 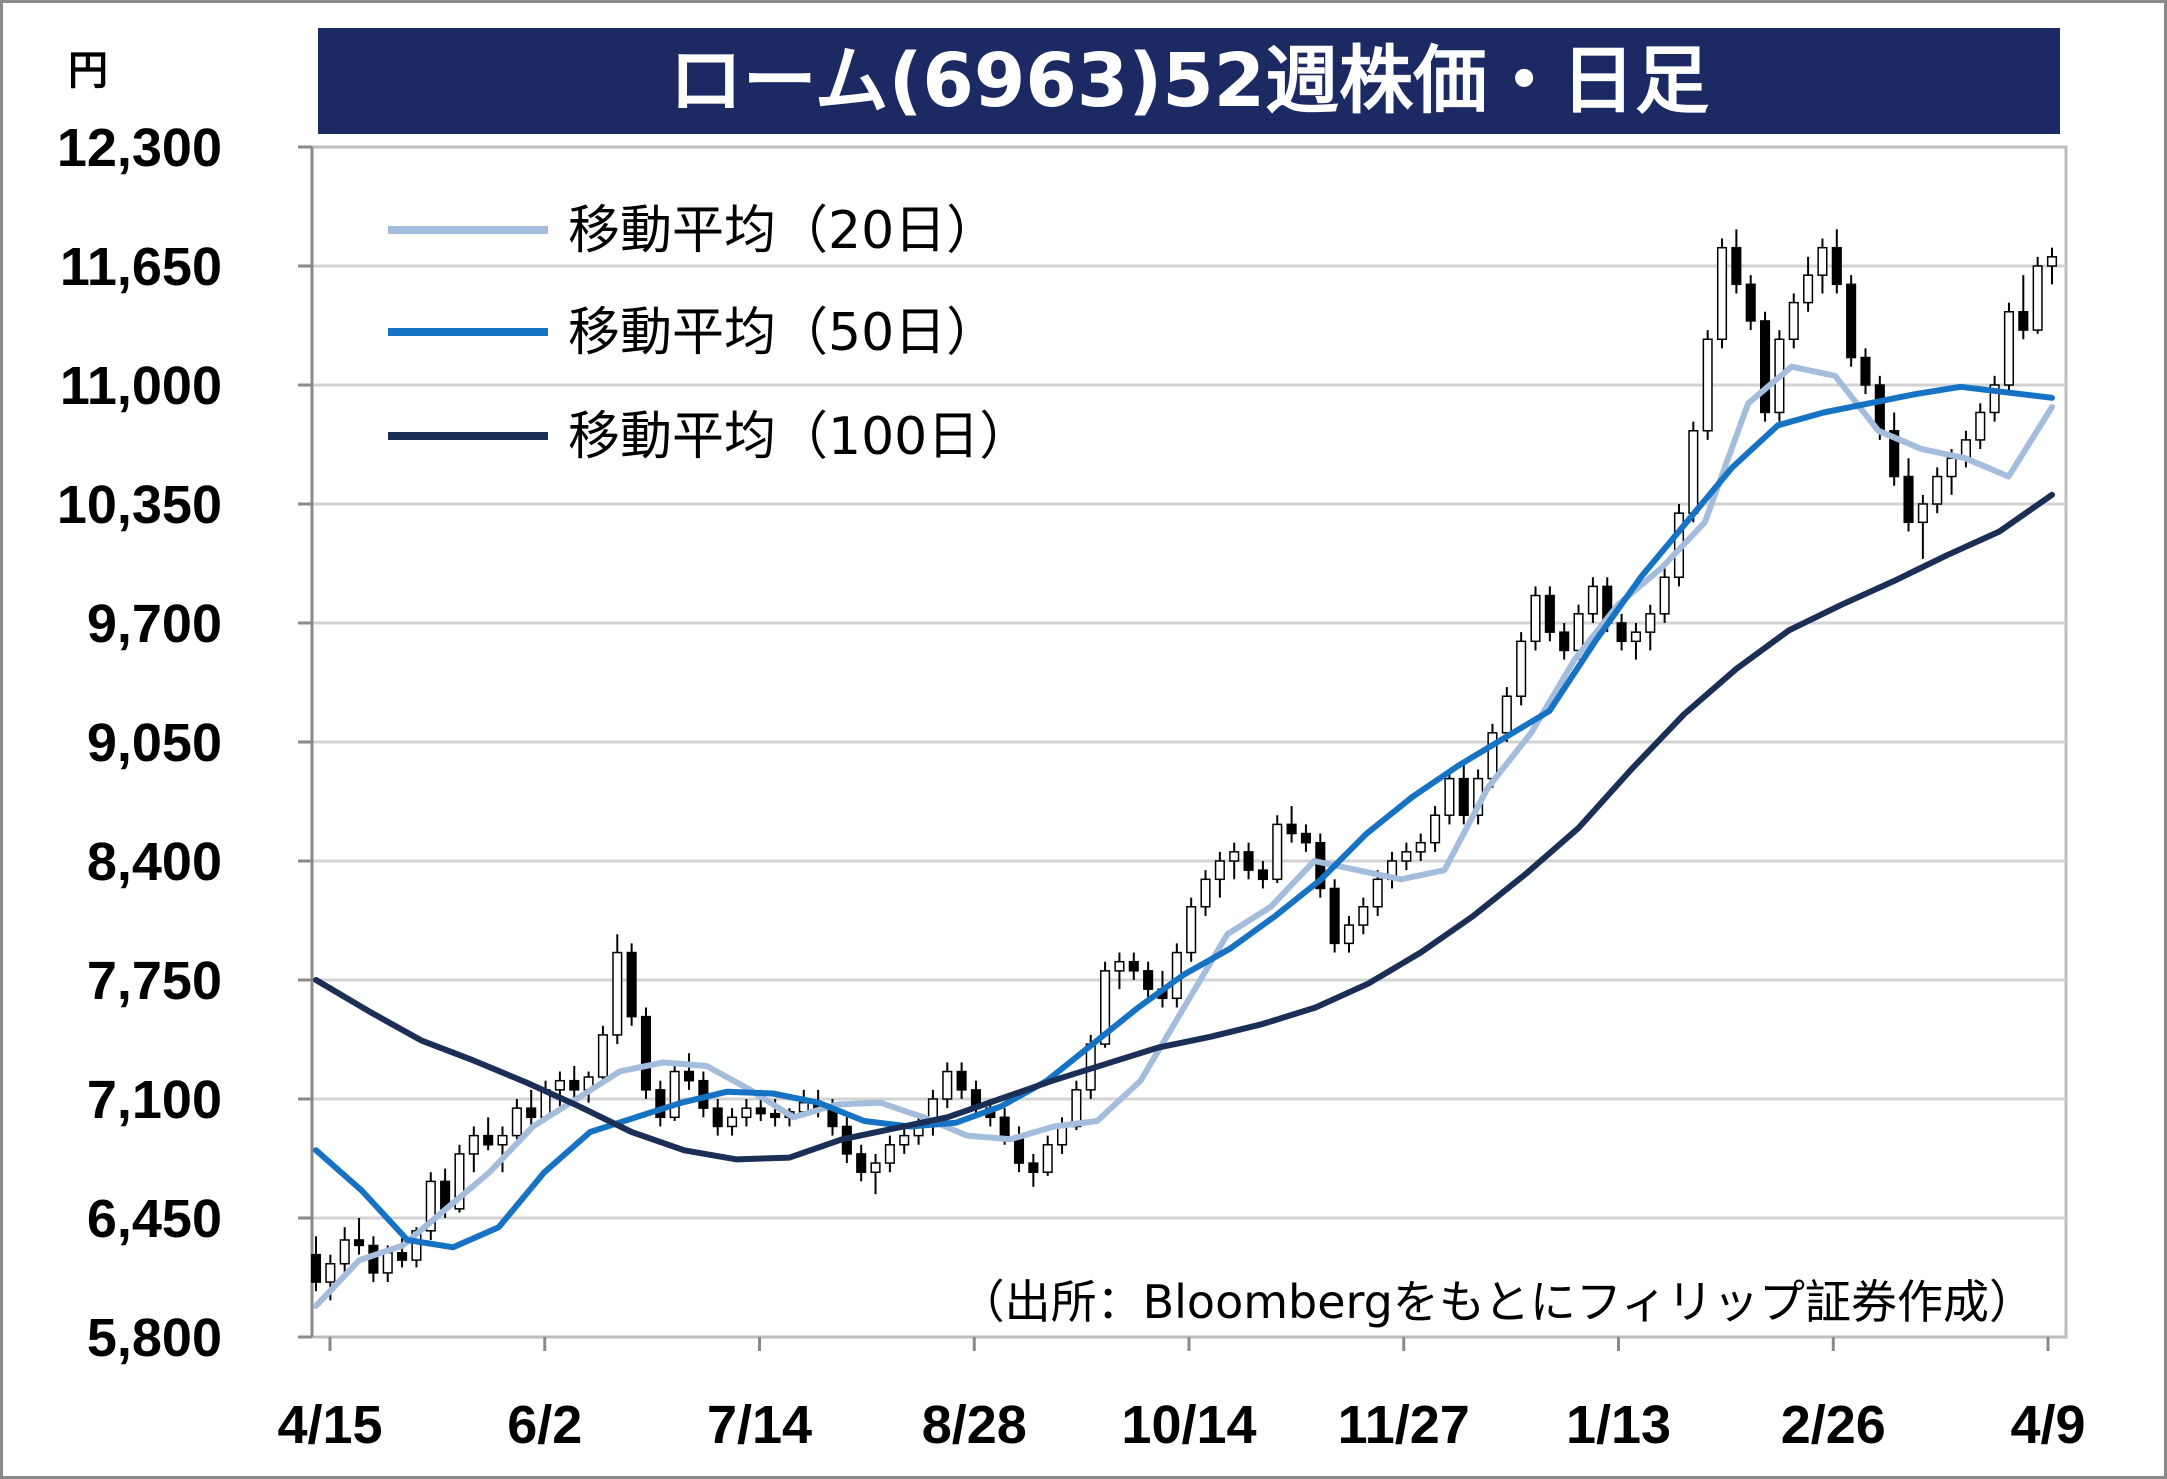 I want to click on legend-label-ma20: 移動平均（20日）, so click(x=783, y=231).